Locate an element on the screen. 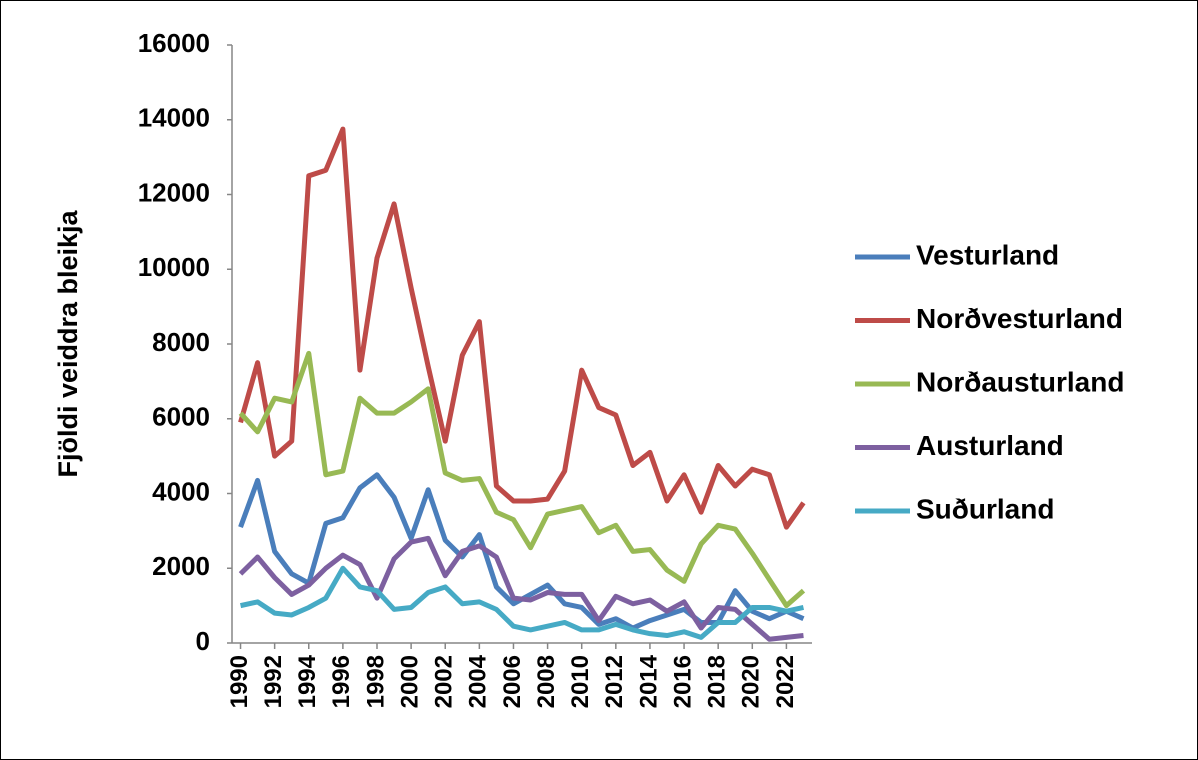 Image resolution: width=1198 pixels, height=760 pixels. x-tick-label: 2004 is located at coordinates (478, 681).